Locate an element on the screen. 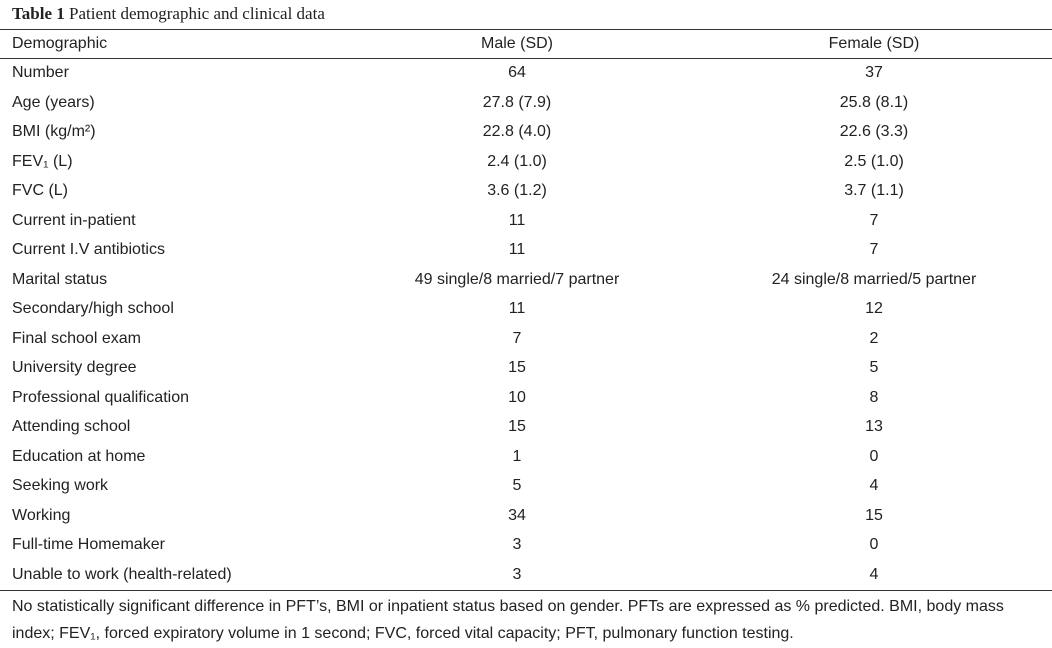 The width and height of the screenshot is (1052, 648). row-label: FEV₁ (L) is located at coordinates (42, 161).